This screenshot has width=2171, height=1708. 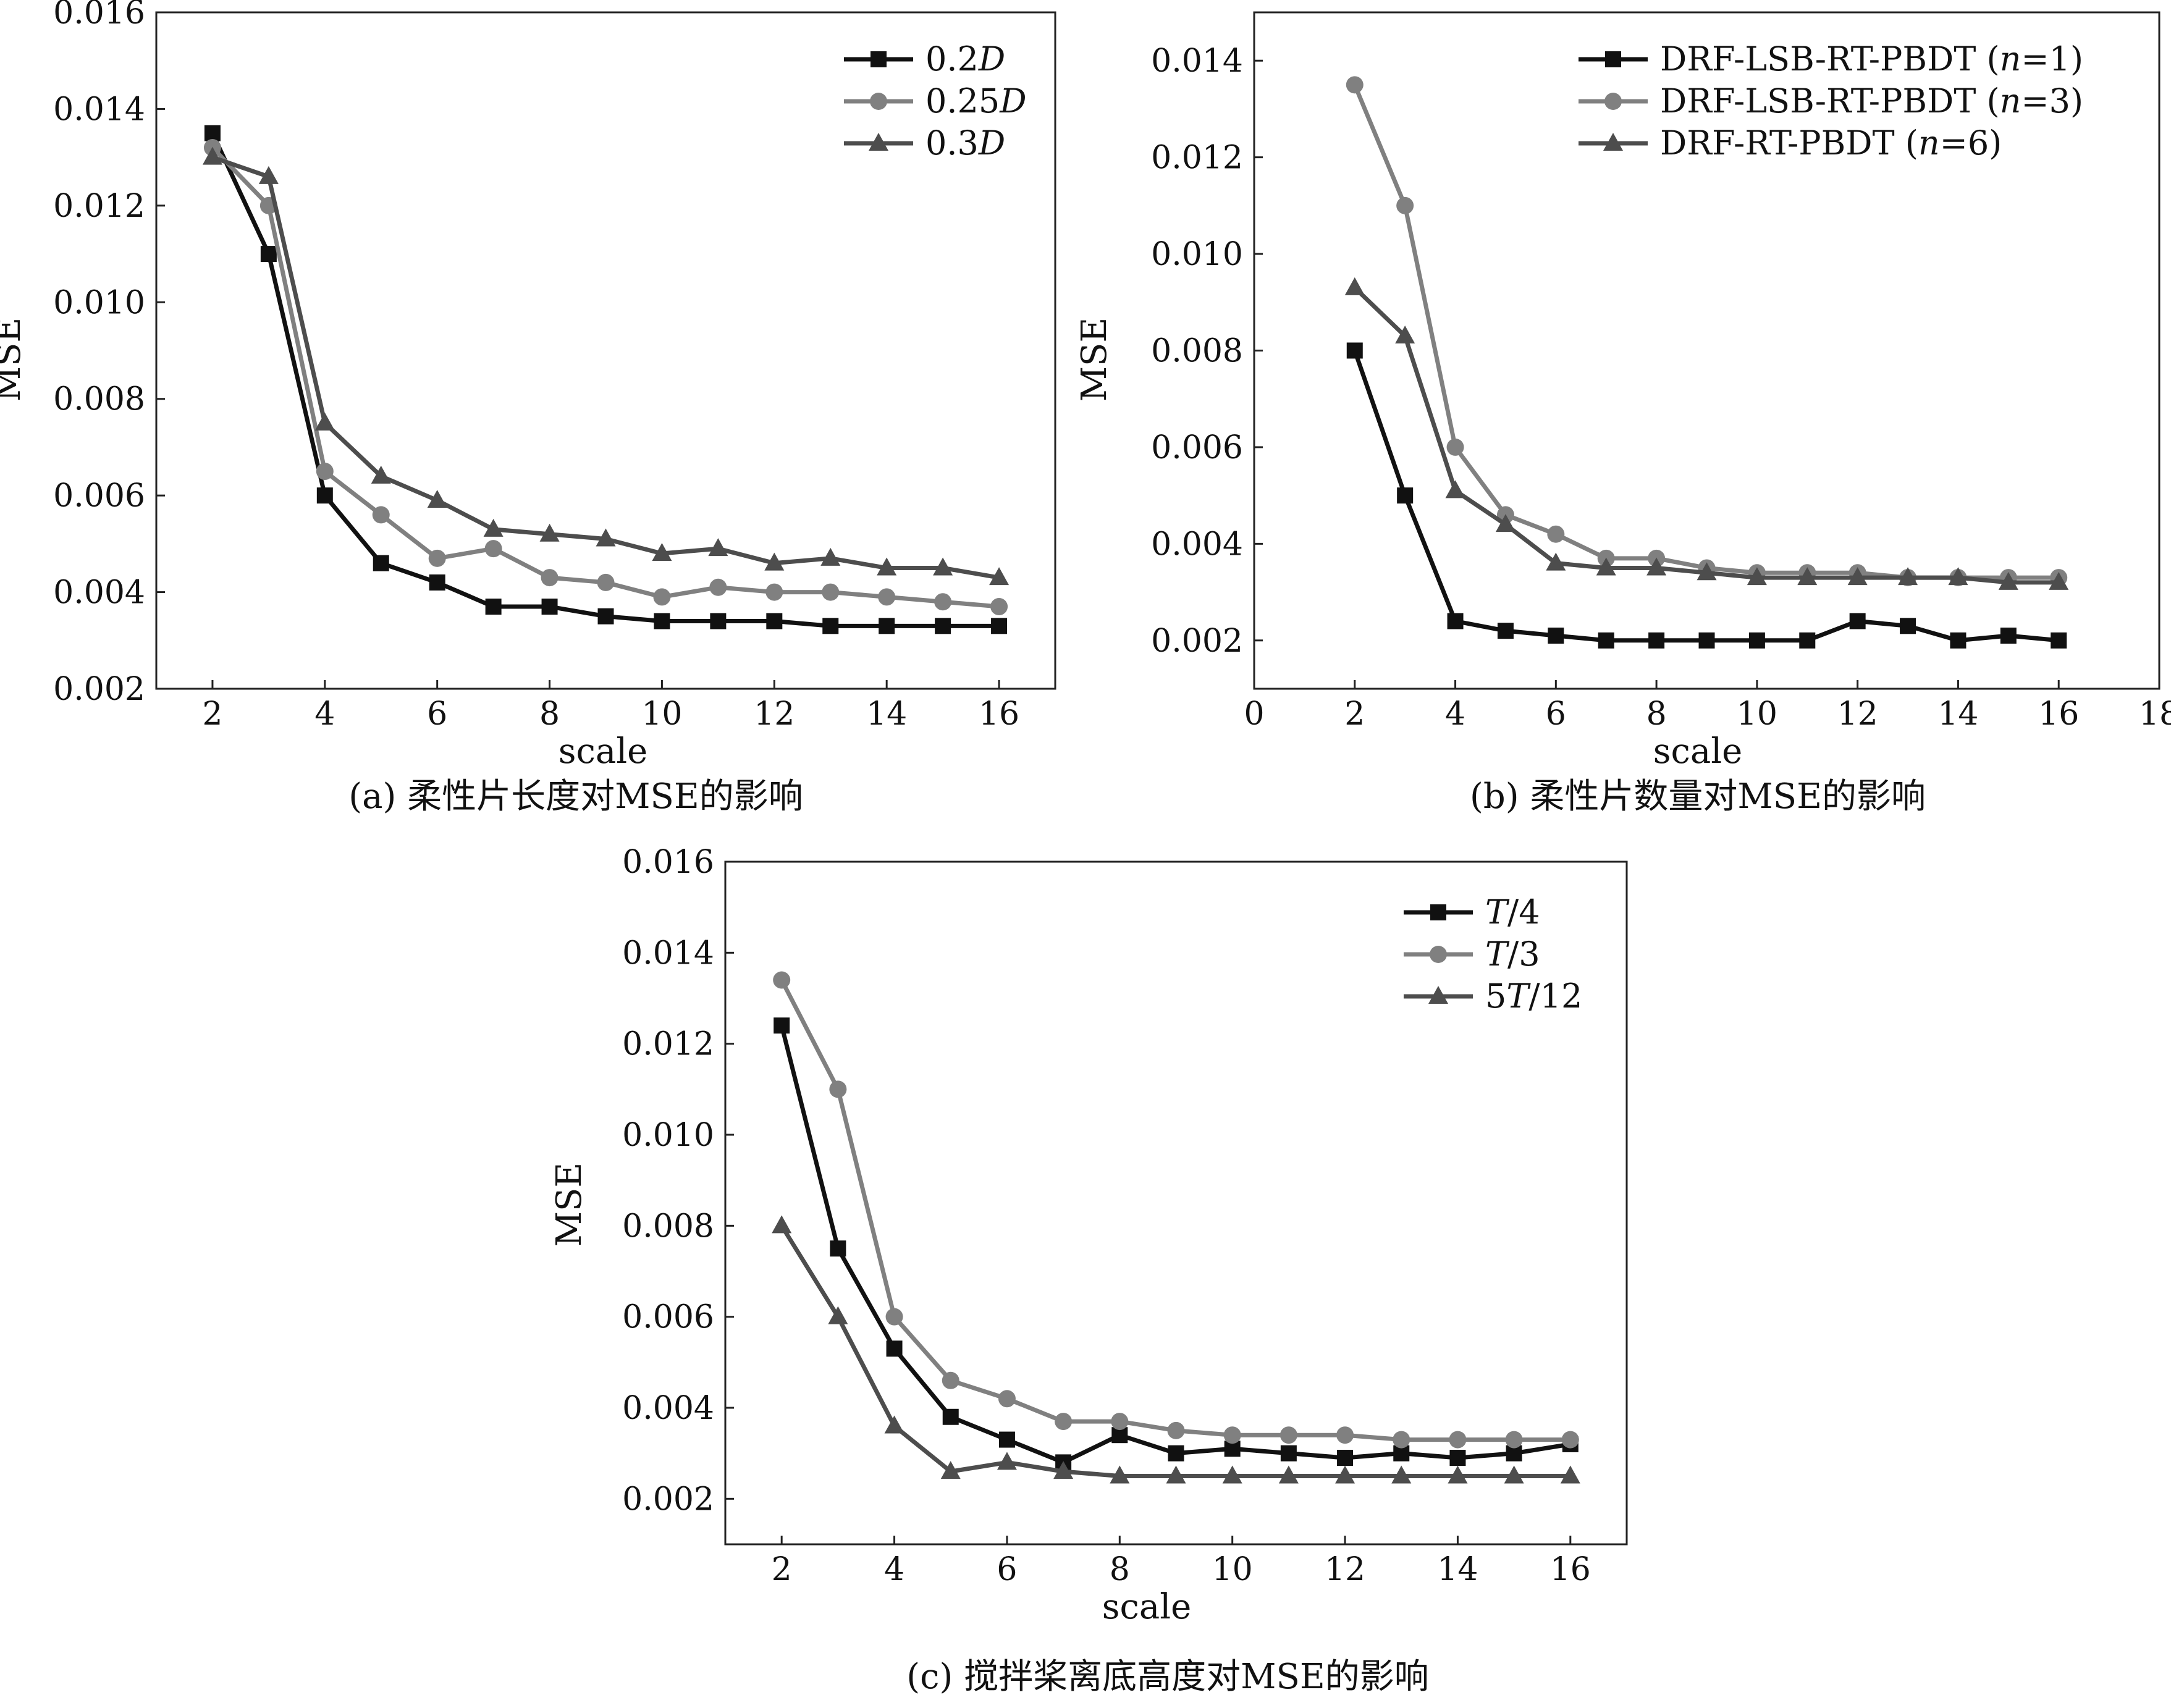 I want to click on chart-a-y-tick-label: 0.012, so click(x=99, y=206).